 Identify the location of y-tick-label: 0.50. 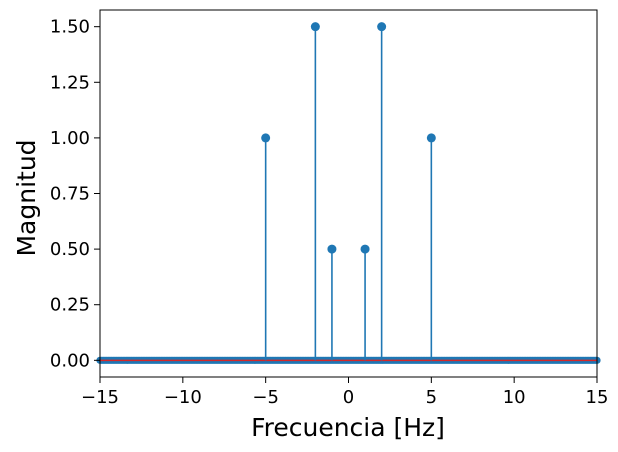
(70, 249).